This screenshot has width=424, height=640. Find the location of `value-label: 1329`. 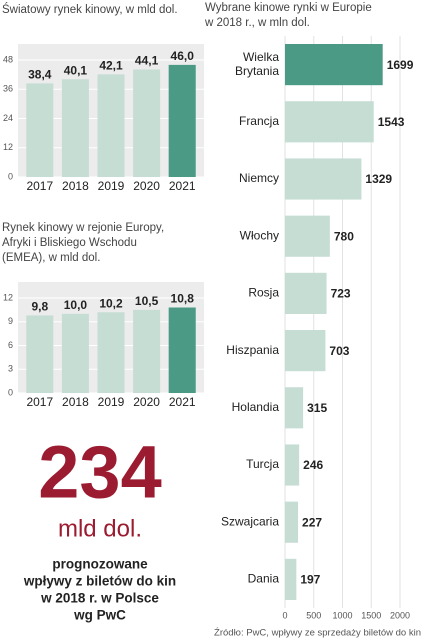

value-label: 1329 is located at coordinates (378, 179).